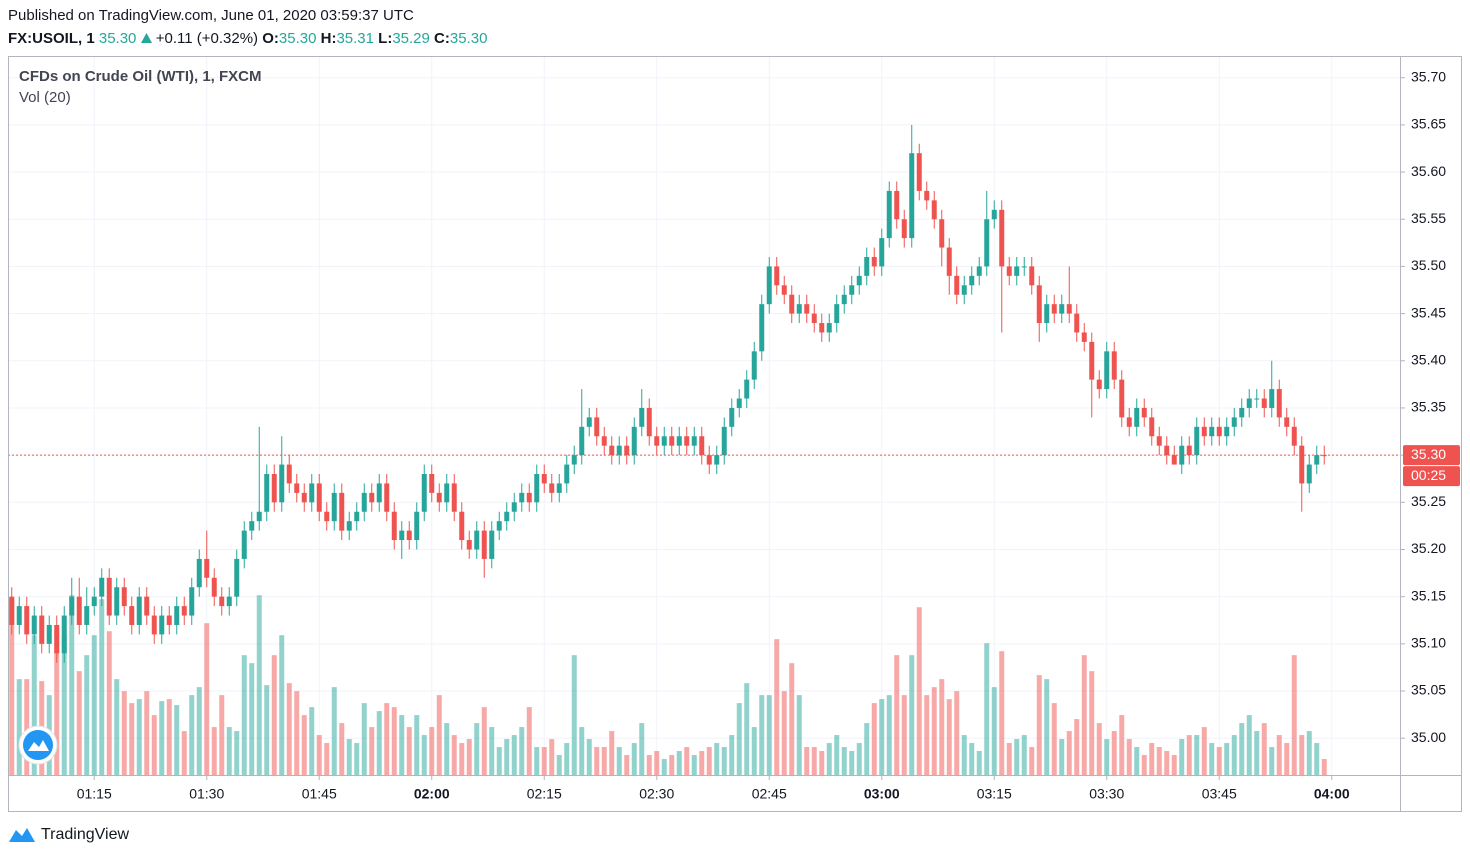  What do you see at coordinates (1428, 312) in the screenshot?
I see `y-tick-label: 35.45` at bounding box center [1428, 312].